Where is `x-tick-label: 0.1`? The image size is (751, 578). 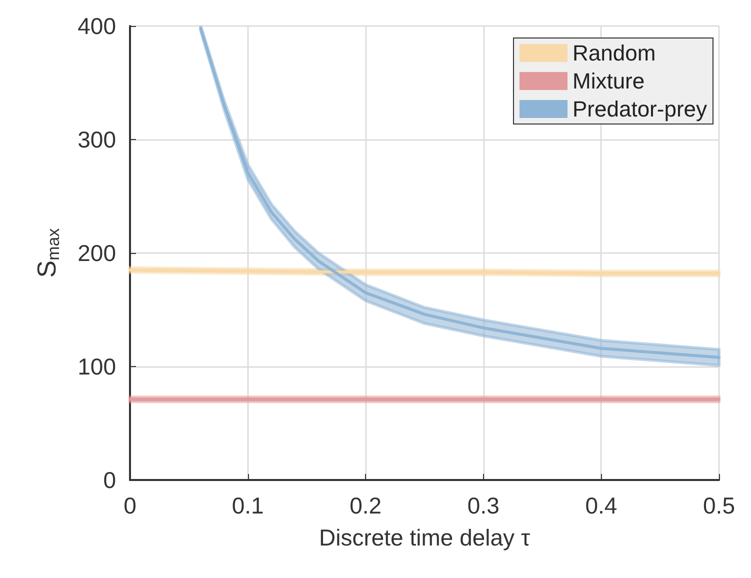 x-tick-label: 0.1 is located at coordinates (248, 505).